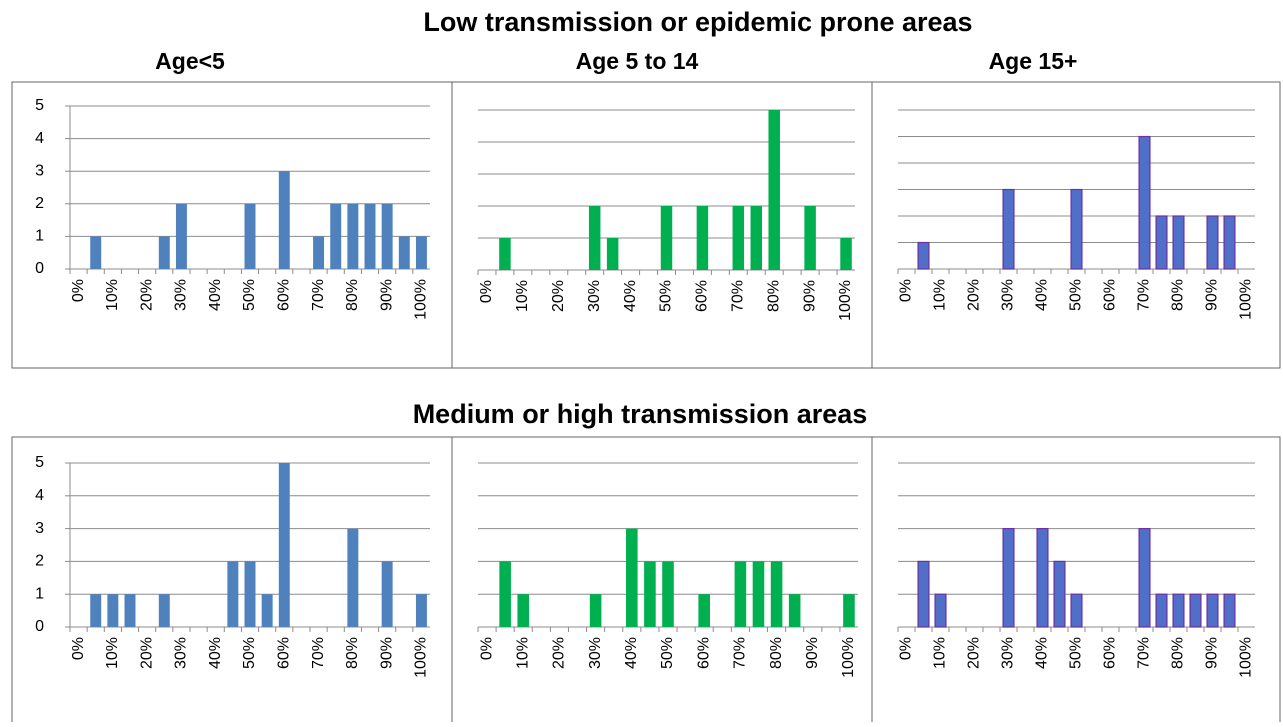 The height and width of the screenshot is (727, 1283). I want to click on y-tick-label: 3, so click(39, 528).